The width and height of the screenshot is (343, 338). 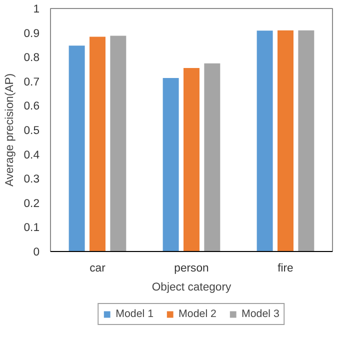 What do you see at coordinates (32, 228) in the screenshot?
I see `y-tick-label: 0.1` at bounding box center [32, 228].